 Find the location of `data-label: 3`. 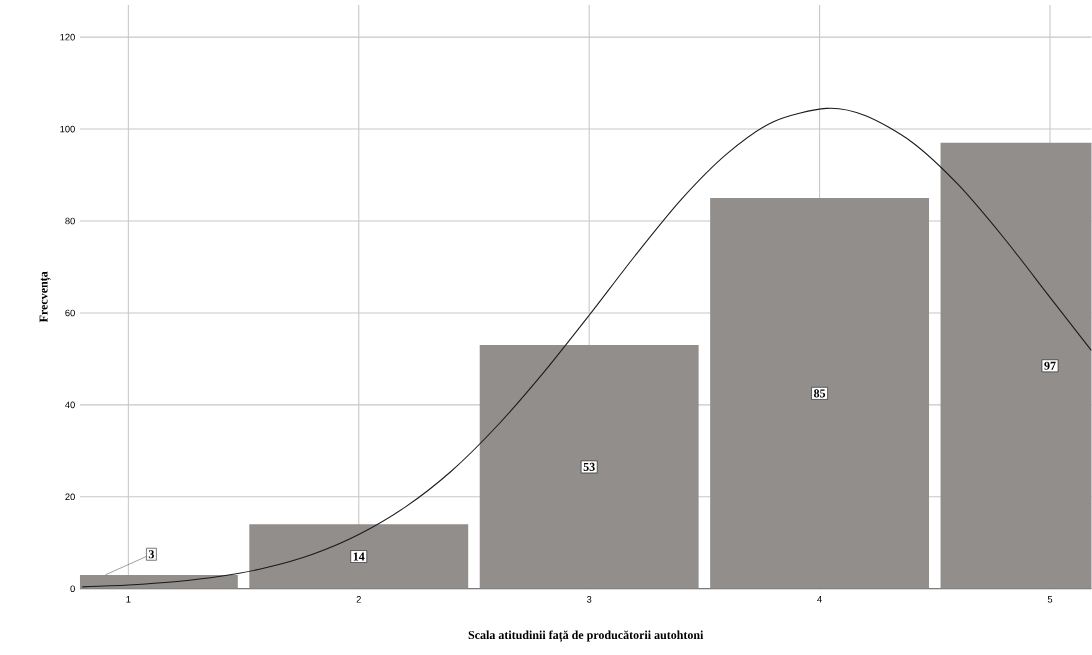

data-label: 3 is located at coordinates (151, 554).